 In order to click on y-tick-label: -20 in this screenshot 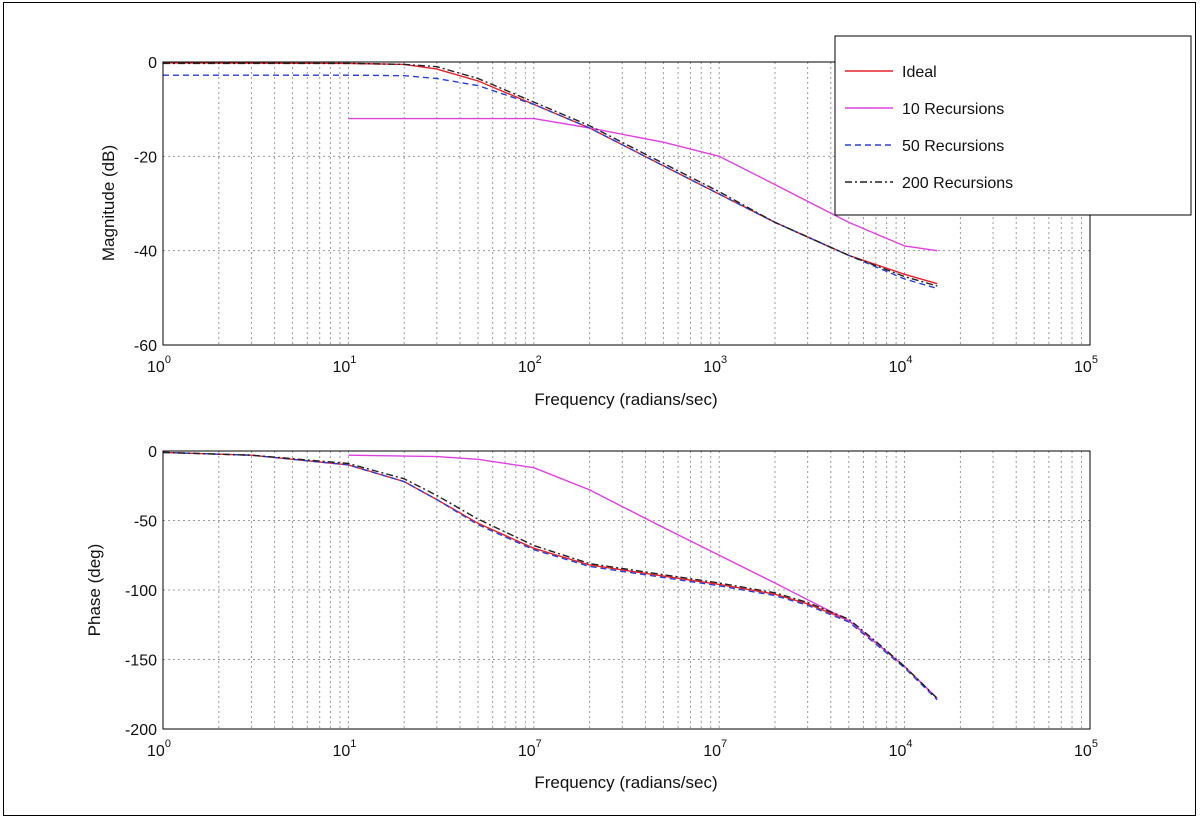, I will do `click(145, 157)`.